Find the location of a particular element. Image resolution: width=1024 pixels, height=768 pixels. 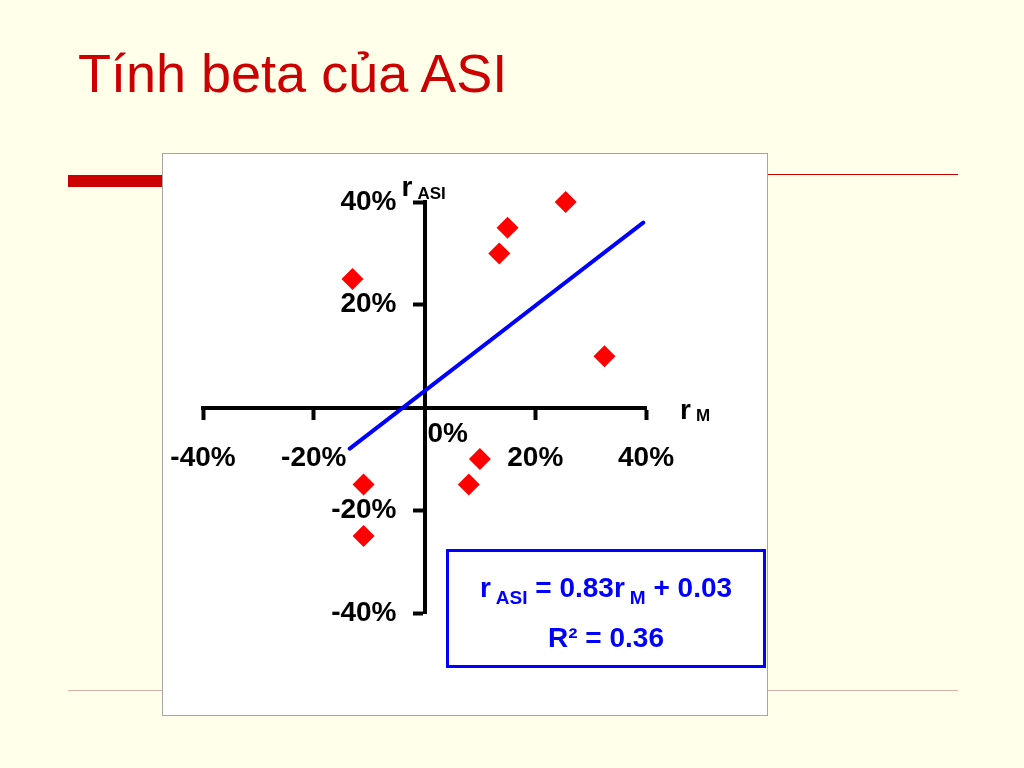

y-tick-label: -20% is located at coordinates (364, 508).